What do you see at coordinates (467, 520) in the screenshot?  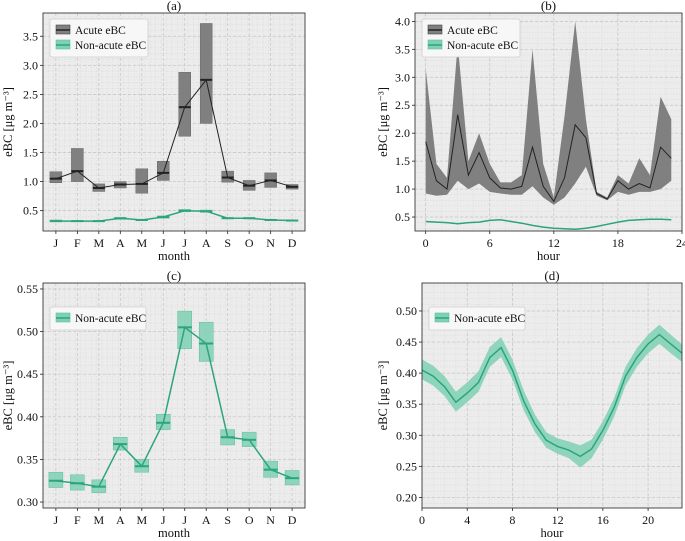 I see `x-tick-label: 4` at bounding box center [467, 520].